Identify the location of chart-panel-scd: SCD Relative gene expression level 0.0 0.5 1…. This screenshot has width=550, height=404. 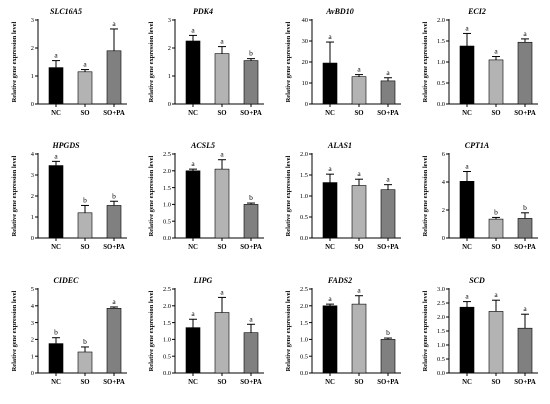
(480, 331).